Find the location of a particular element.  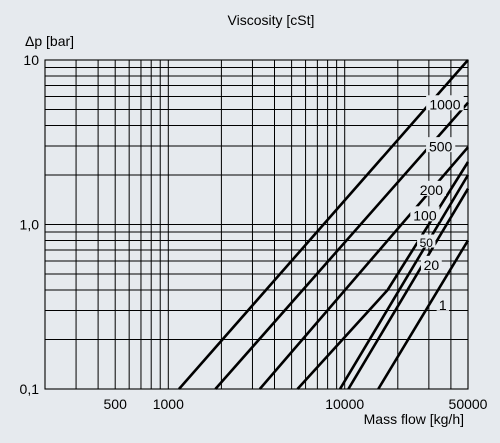

series-label-50: 50 is located at coordinates (427, 243).